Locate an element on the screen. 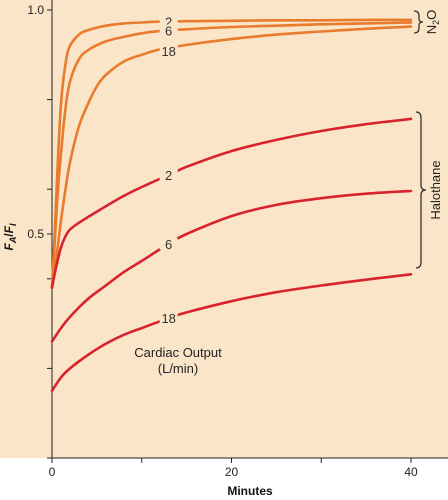 The height and width of the screenshot is (500, 448). halothane-curve-label-18: 18 is located at coordinates (168, 318).